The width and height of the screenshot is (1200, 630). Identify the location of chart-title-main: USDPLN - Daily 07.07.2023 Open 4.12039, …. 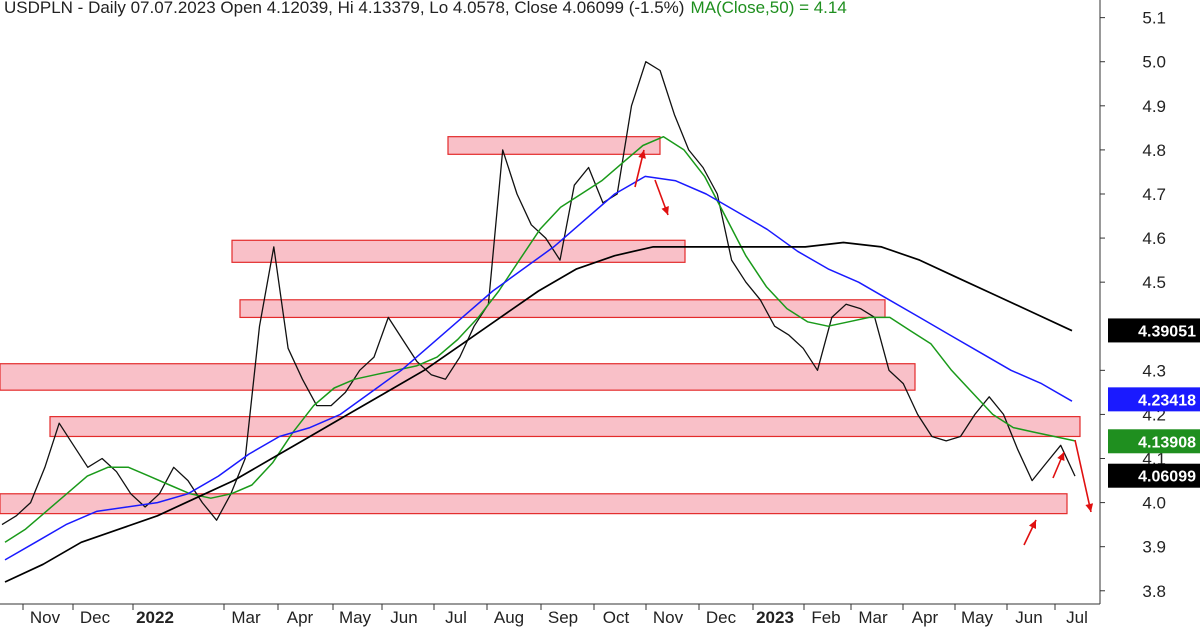
(344, 8).